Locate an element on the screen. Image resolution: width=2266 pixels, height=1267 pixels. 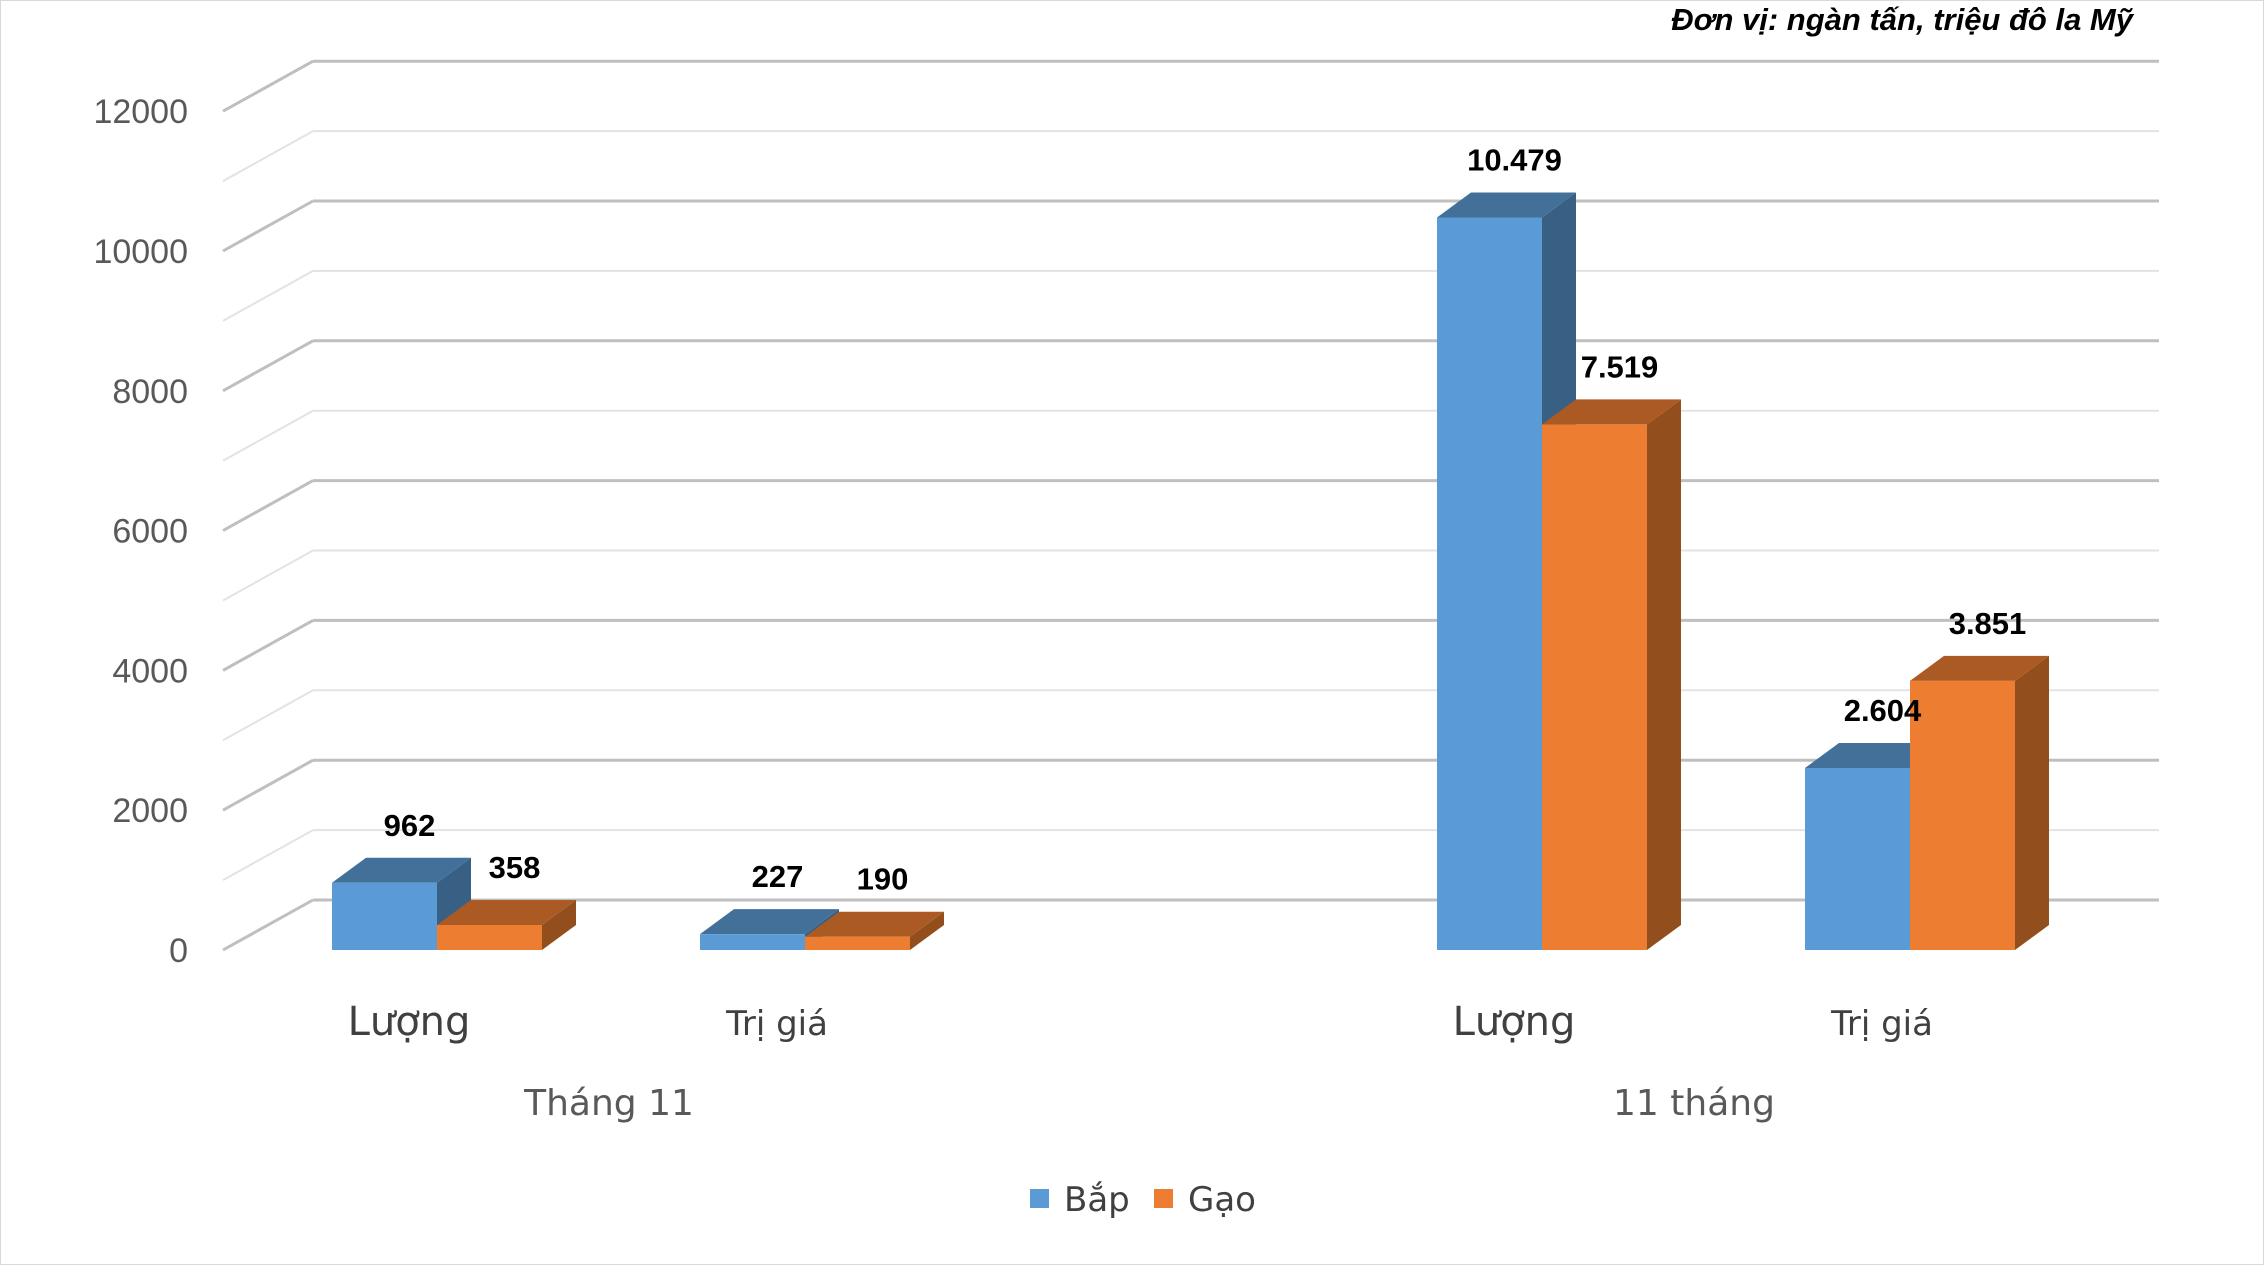
legend: Bắp Gạo is located at coordinates (1143, 1200).